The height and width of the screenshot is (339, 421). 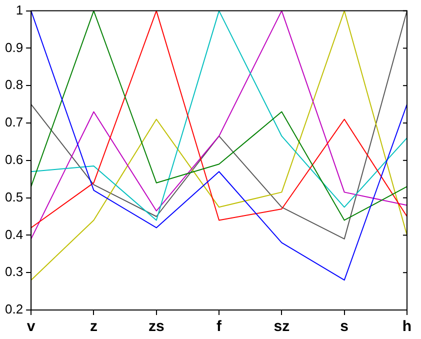 What do you see at coordinates (219, 327) in the screenshot?
I see `x-tick-label: f` at bounding box center [219, 327].